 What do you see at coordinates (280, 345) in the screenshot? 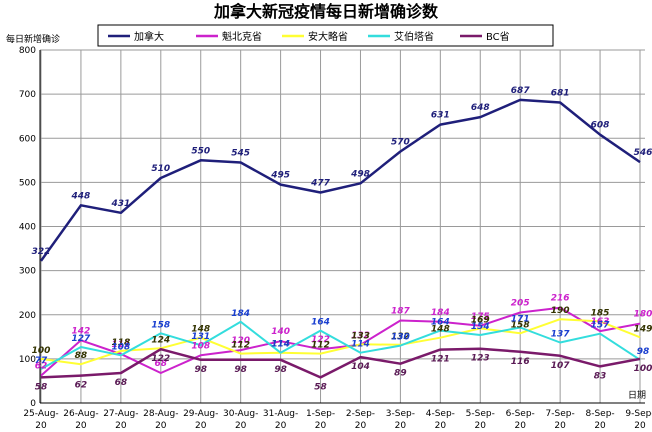
I see `data-label: 114` at bounding box center [280, 345].